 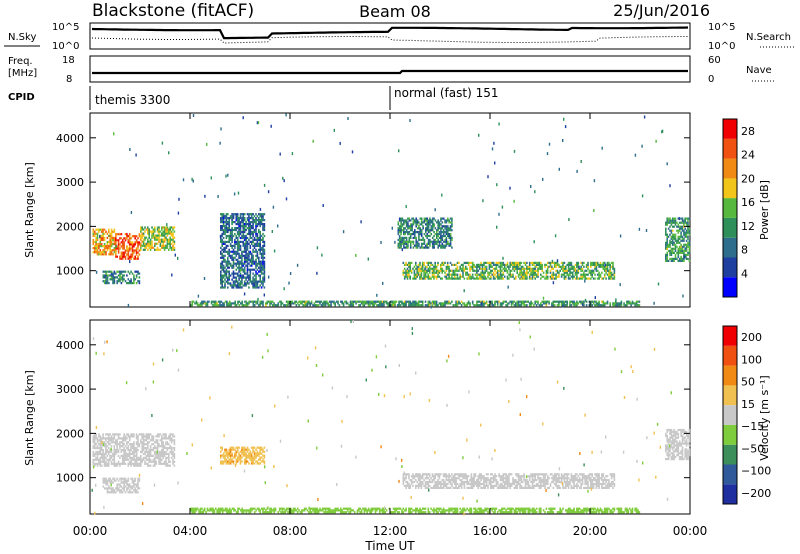 What do you see at coordinates (748, 155) in the screenshot?
I see `colorbar-tick-label: 24` at bounding box center [748, 155].